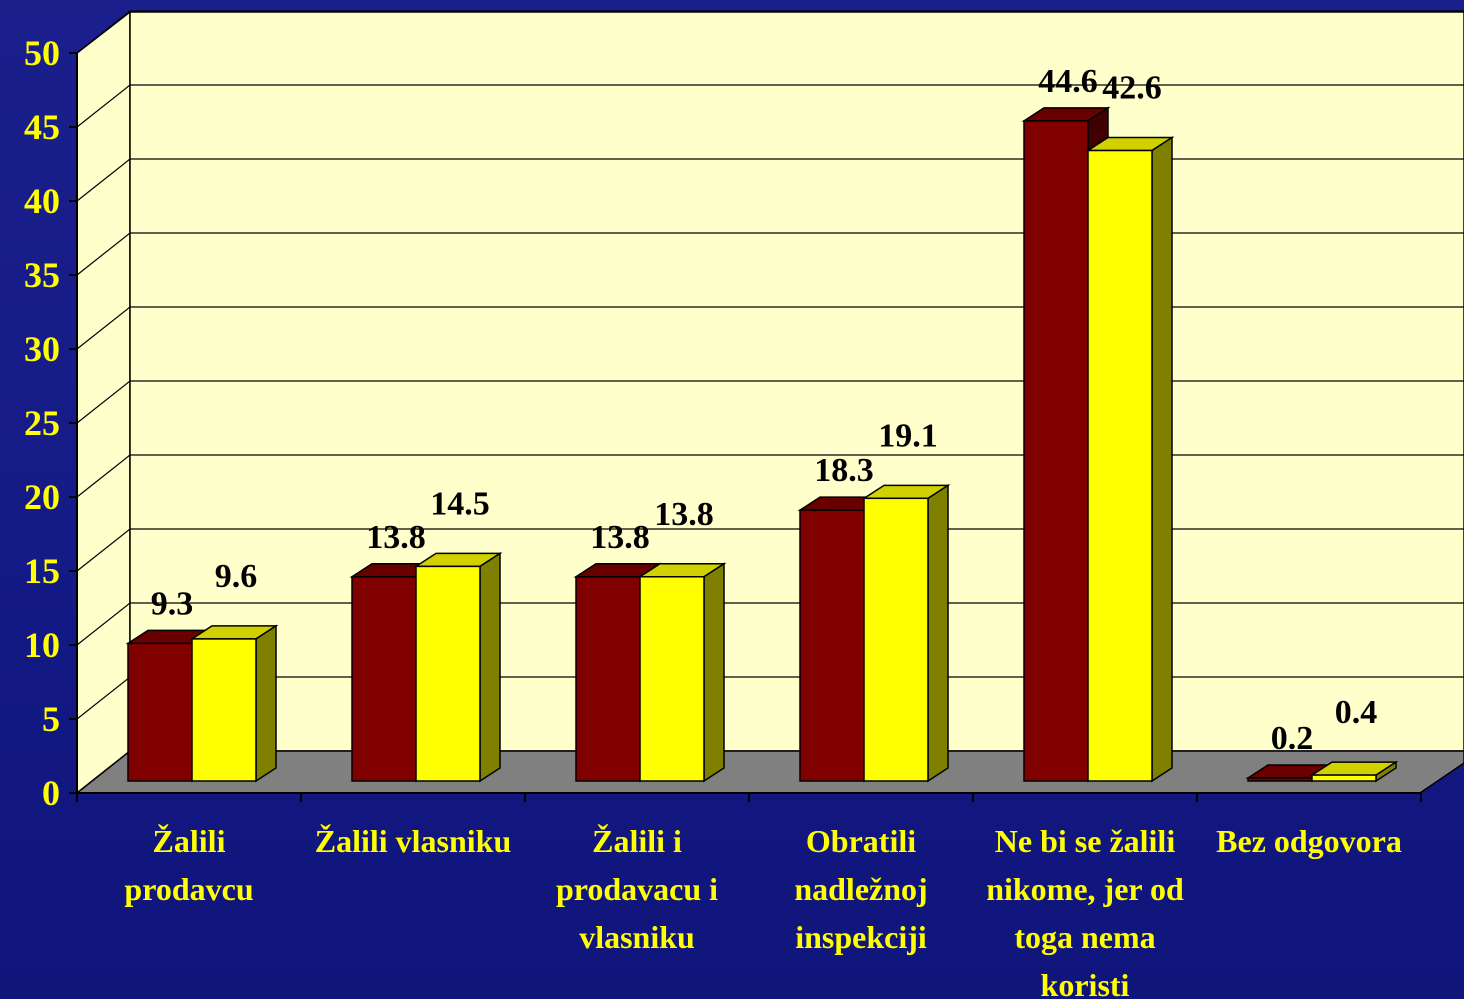 This screenshot has height=999, width=1464. What do you see at coordinates (1085, 841) in the screenshot?
I see `x-tick-label-line: Ne bi se žalili` at bounding box center [1085, 841].